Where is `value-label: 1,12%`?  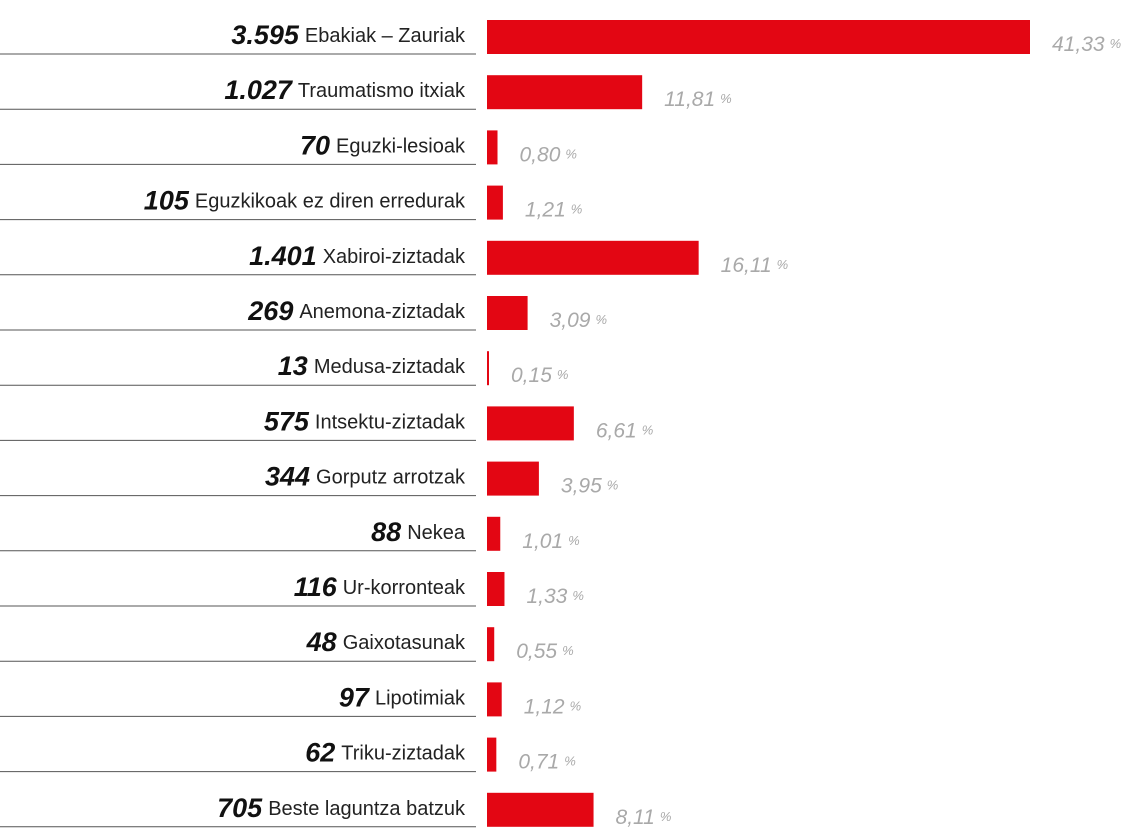
value-label: 1,12% is located at coordinates (552, 706).